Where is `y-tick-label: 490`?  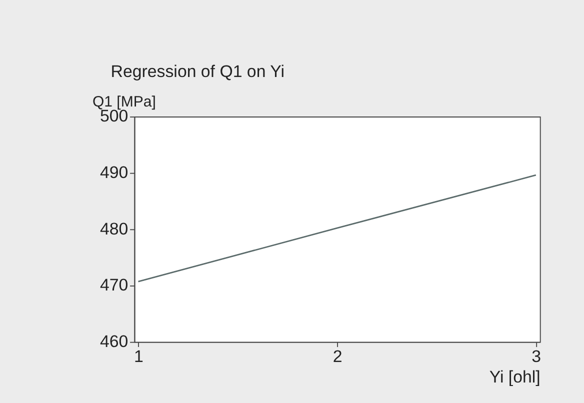
y-tick-label: 490 is located at coordinates (114, 172).